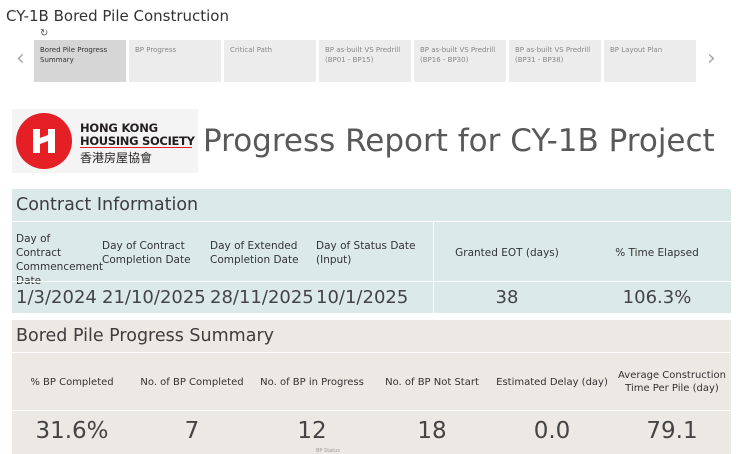 This screenshot has height=454, width=736. Describe the element at coordinates (433, 267) in the screenshot. I see `contract-divider` at that location.